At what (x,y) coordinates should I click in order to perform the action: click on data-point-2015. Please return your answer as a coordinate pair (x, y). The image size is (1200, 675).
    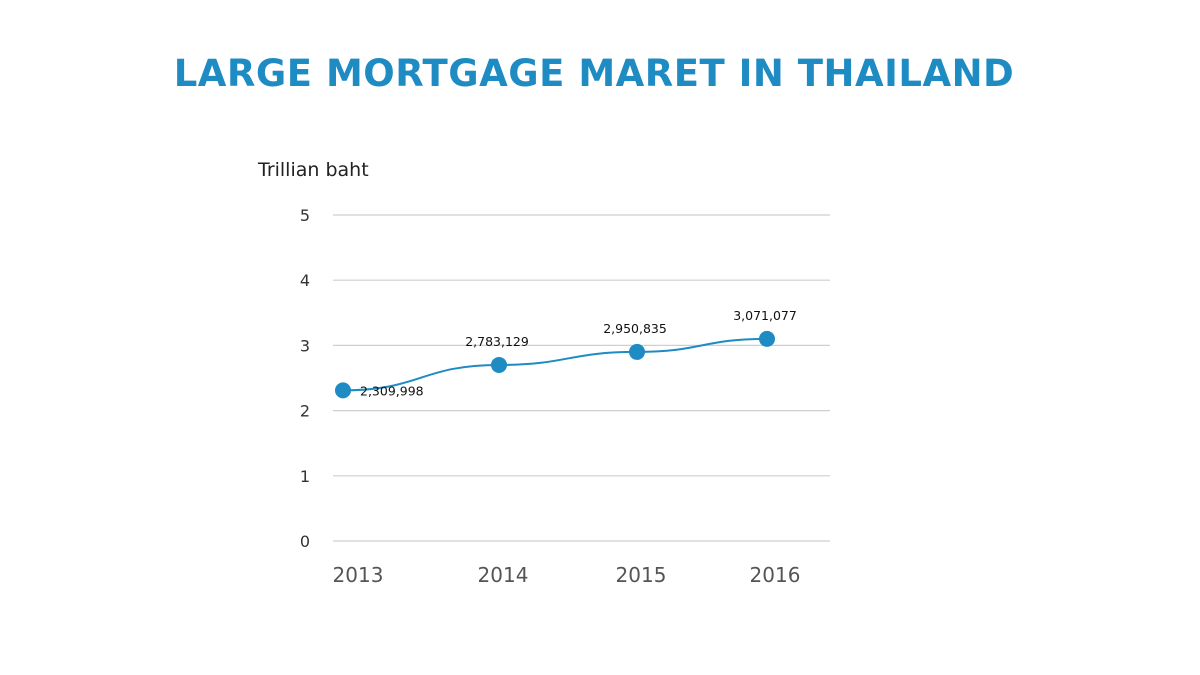
    Looking at the image, I should click on (637, 351).